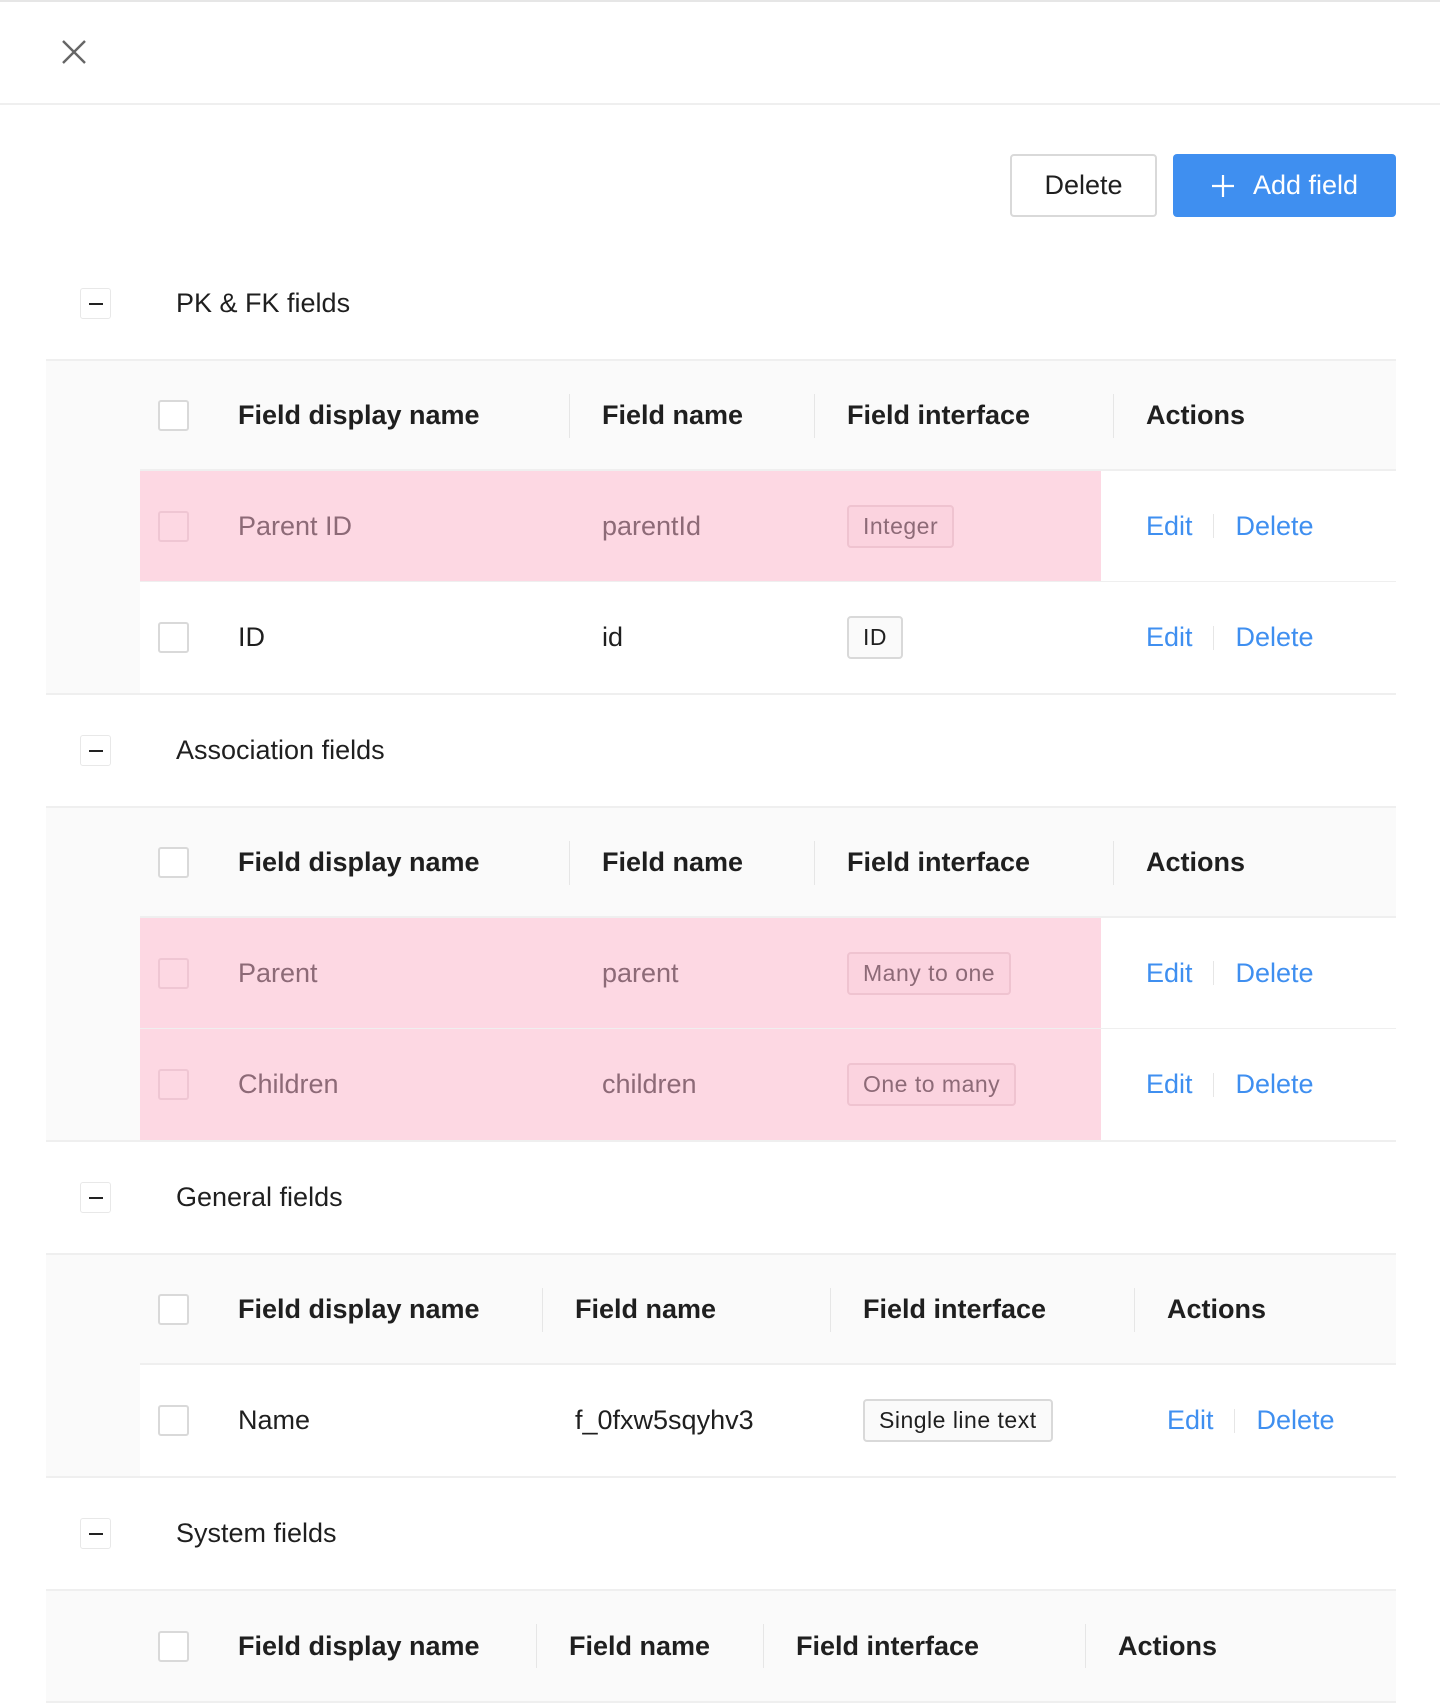 Image resolution: width=1440 pixels, height=1703 pixels. What do you see at coordinates (259, 1197) in the screenshot?
I see `section-title: General fields` at bounding box center [259, 1197].